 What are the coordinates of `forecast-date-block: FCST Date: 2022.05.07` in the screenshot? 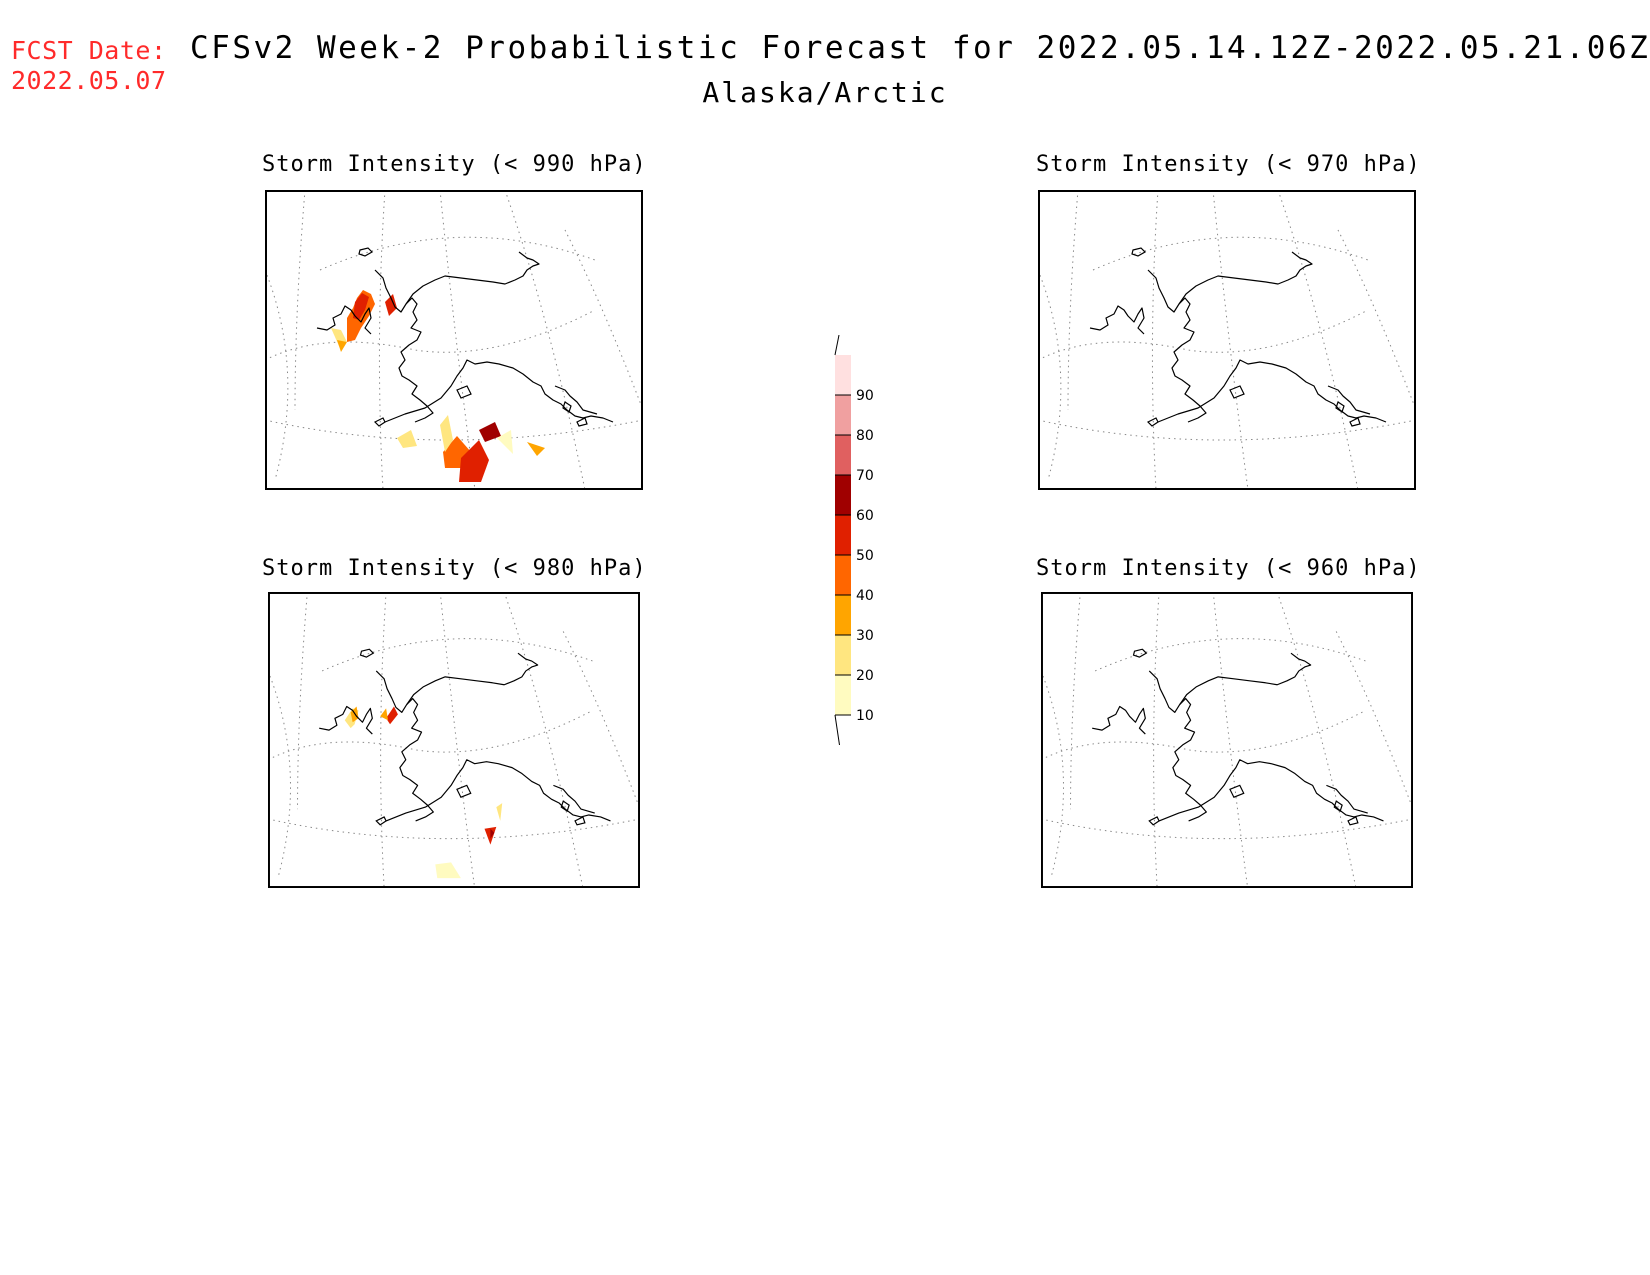 It's located at (89, 66).